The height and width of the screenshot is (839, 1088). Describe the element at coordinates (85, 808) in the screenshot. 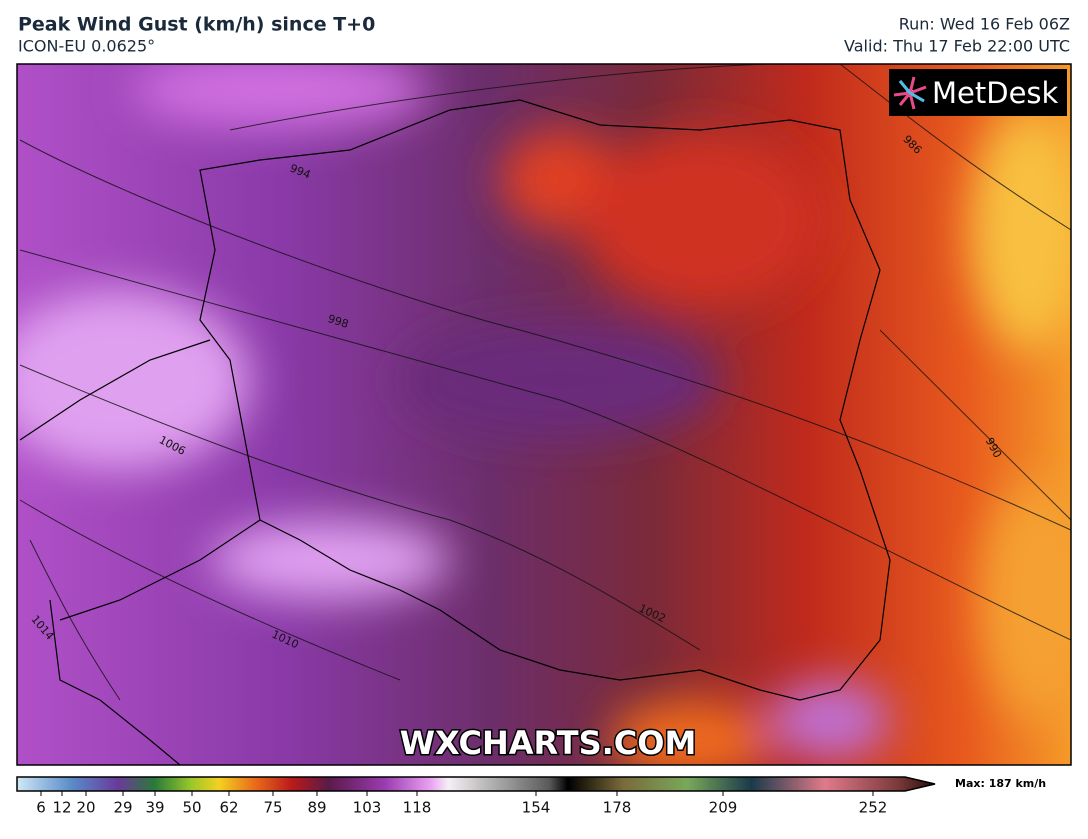

I see `colorbar-tick-label: 20` at that location.